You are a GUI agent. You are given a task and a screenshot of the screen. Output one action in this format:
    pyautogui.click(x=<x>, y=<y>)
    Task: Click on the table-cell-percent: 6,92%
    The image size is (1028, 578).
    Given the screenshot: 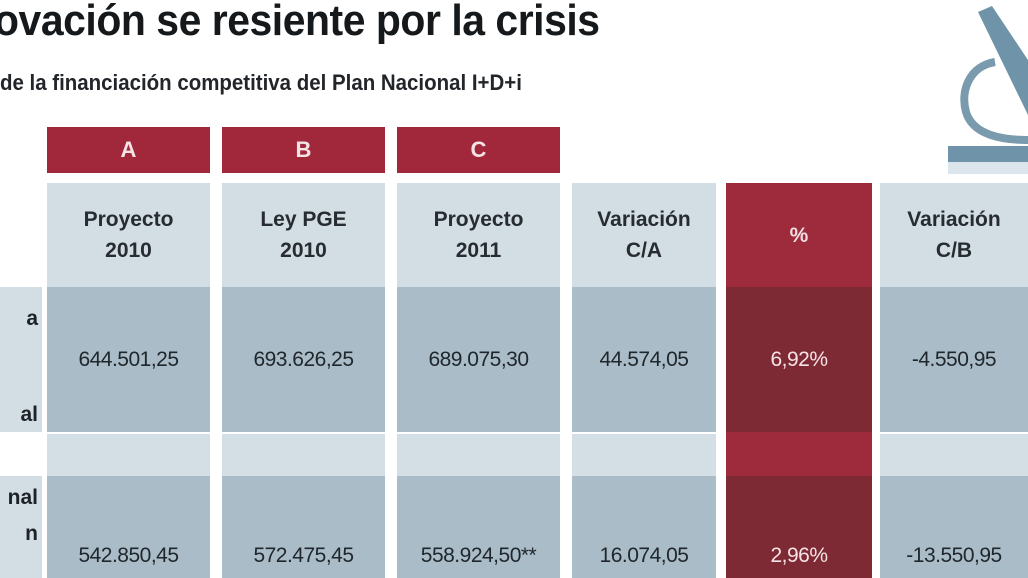 What is the action you would take?
    pyautogui.click(x=799, y=359)
    